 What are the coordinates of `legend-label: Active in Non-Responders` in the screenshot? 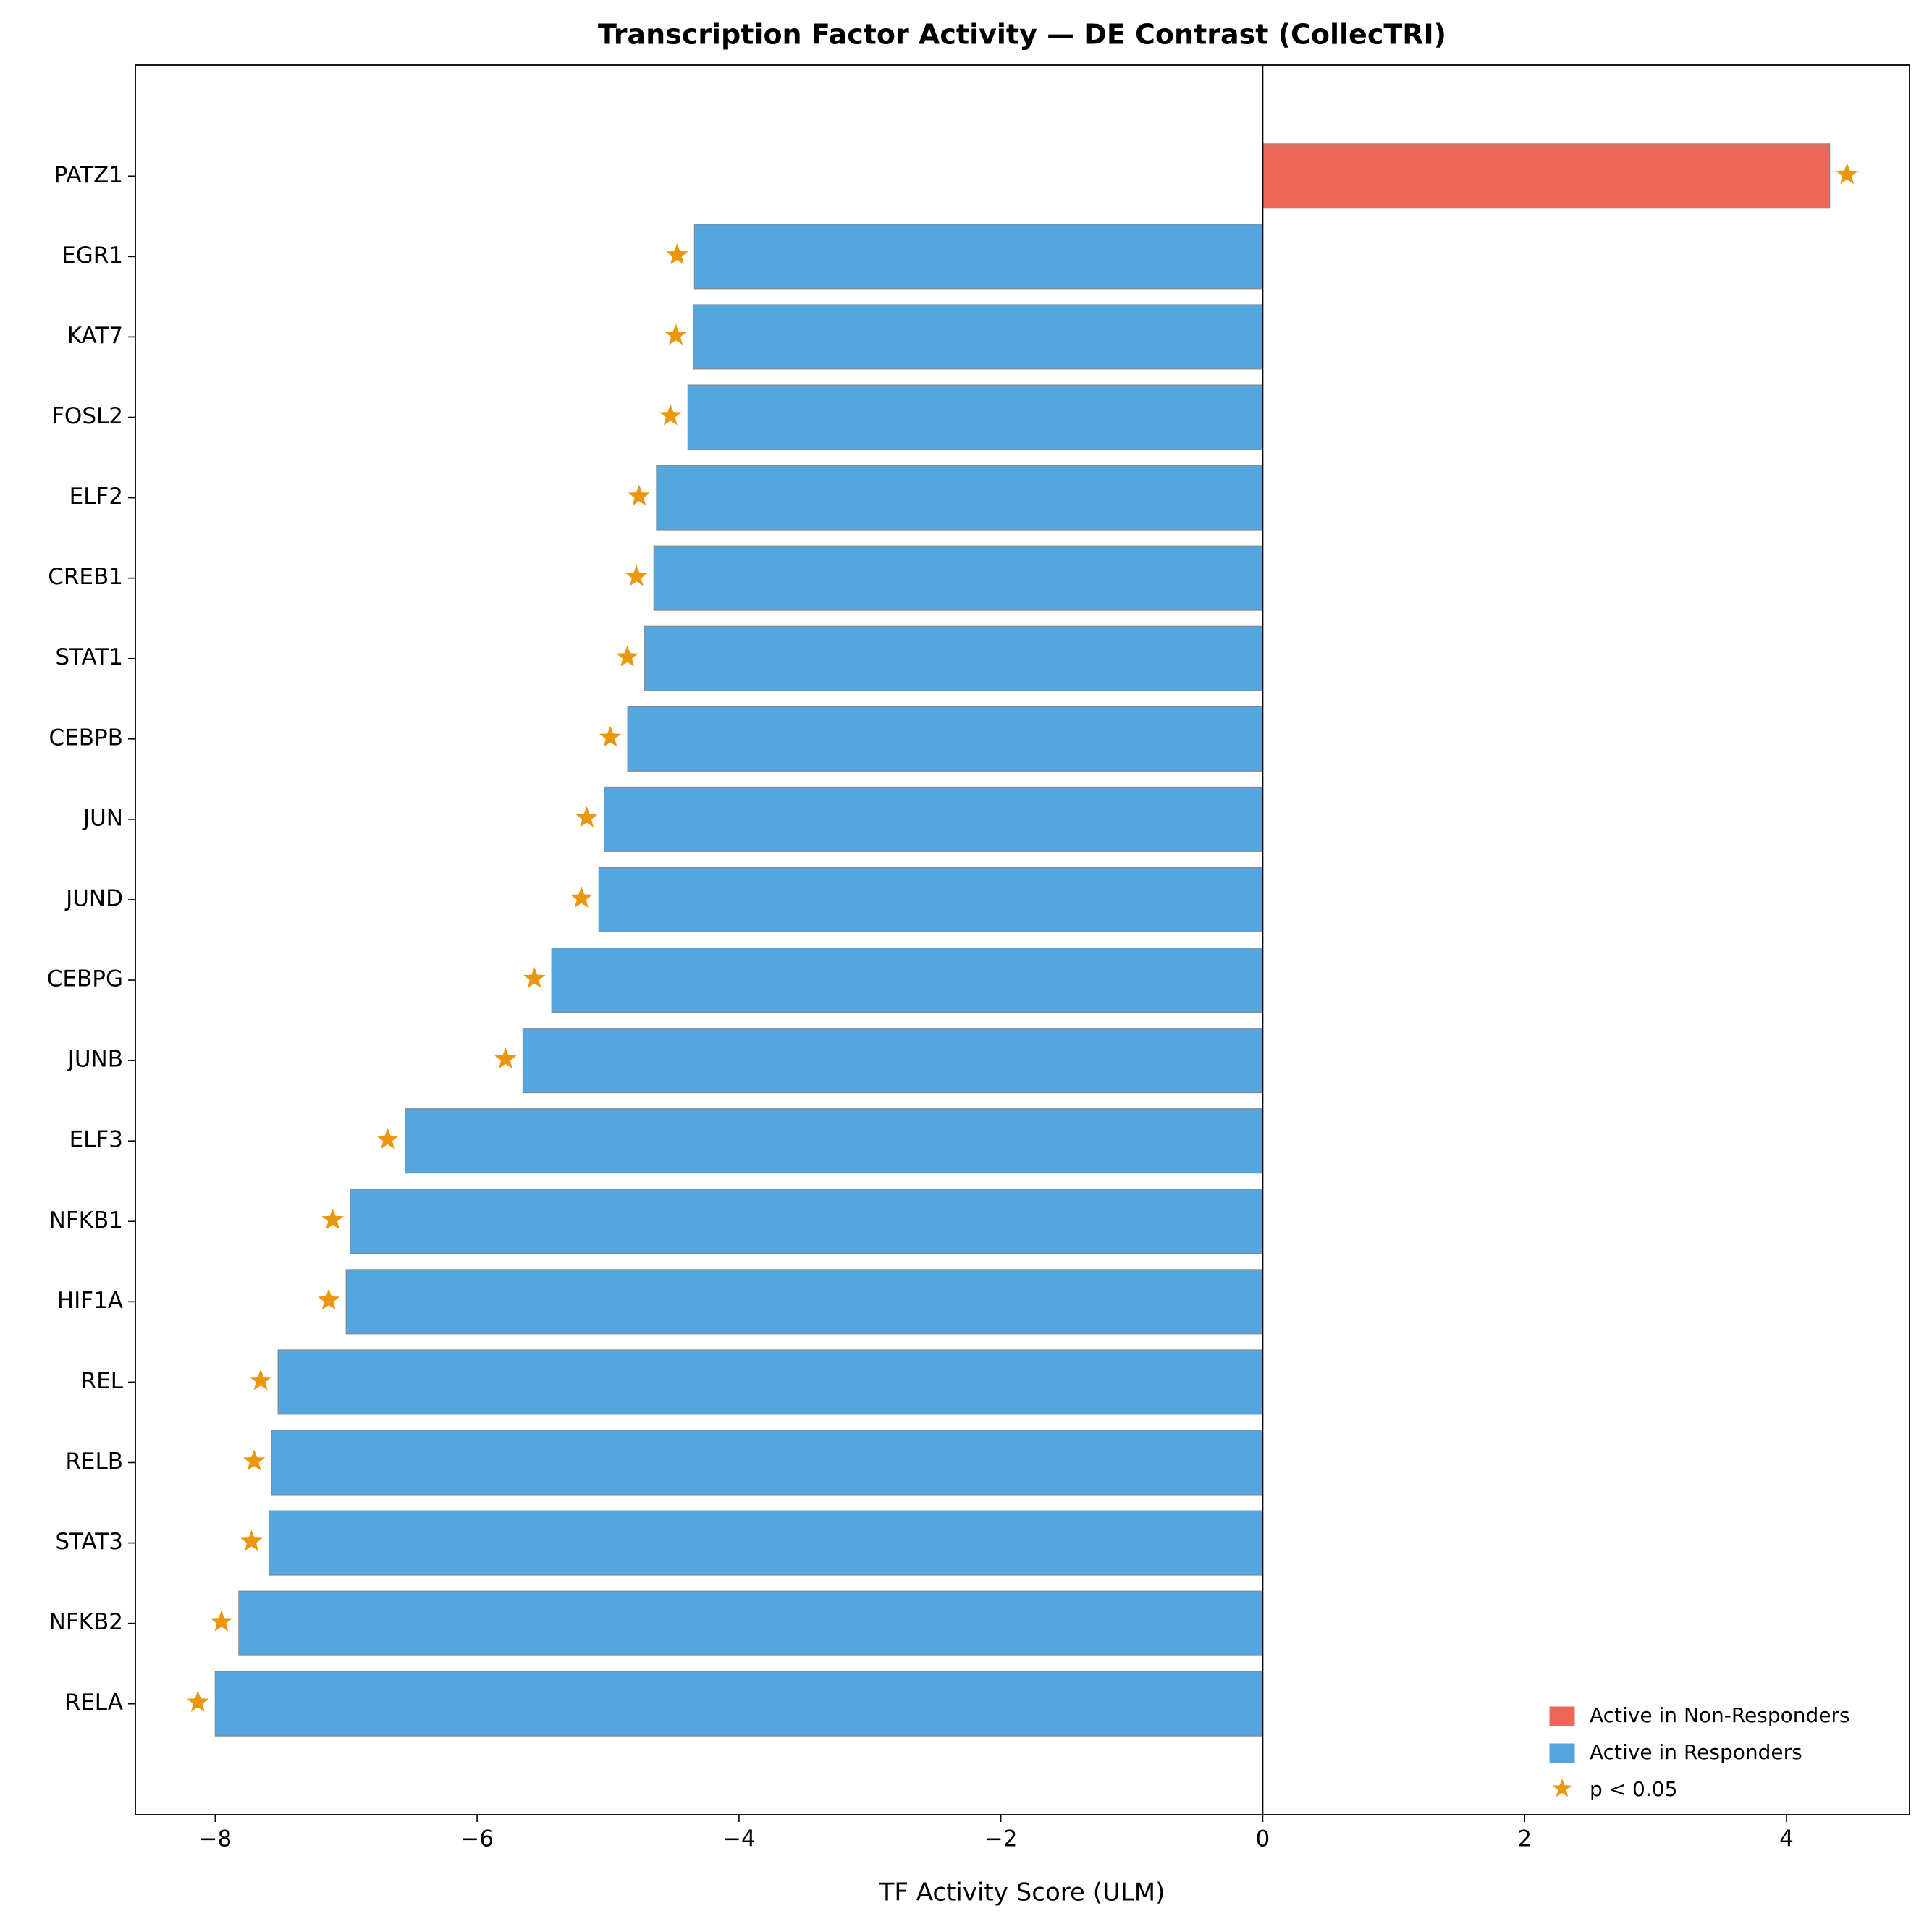 It's located at (1720, 1715).